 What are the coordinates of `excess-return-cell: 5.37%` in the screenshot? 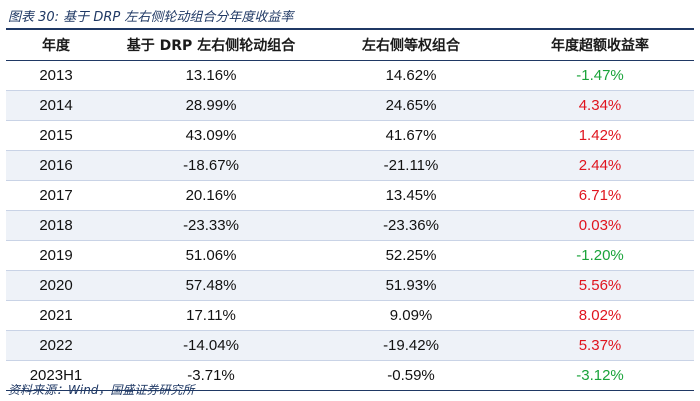 It's located at (600, 345).